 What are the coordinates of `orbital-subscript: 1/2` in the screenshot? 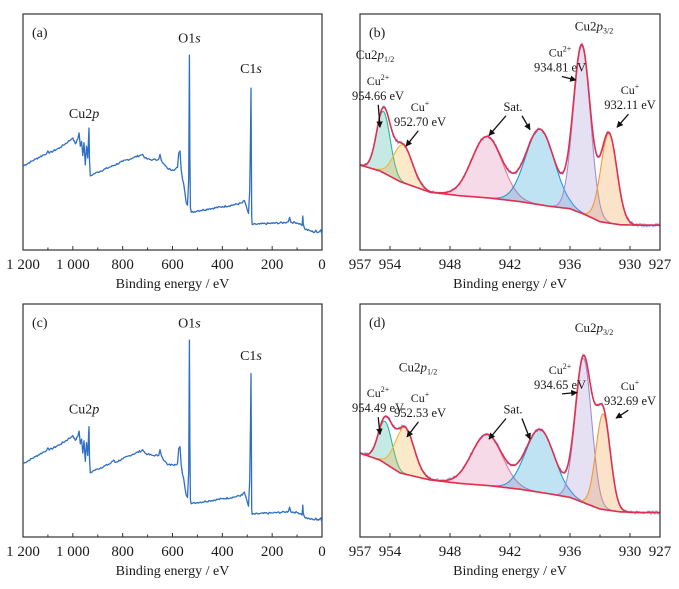 It's located at (389, 59).